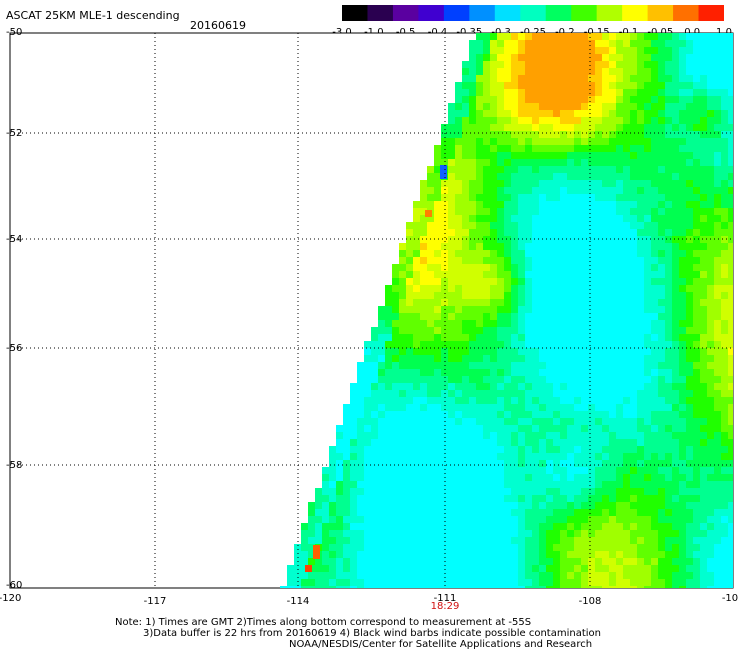  What do you see at coordinates (711, 13) in the screenshot?
I see `colorbar-swatch` at bounding box center [711, 13].